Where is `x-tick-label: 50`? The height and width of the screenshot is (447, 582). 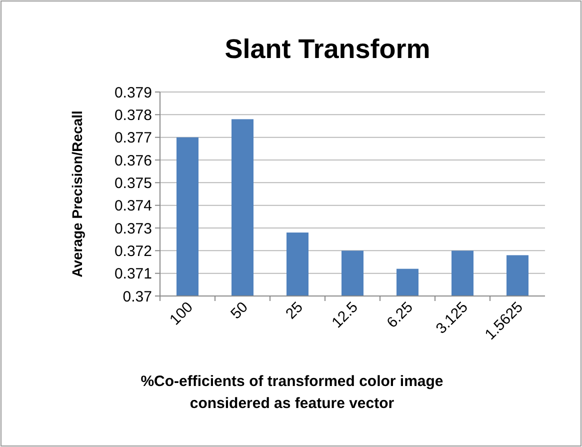 x-tick-label: 50 is located at coordinates (240, 310).